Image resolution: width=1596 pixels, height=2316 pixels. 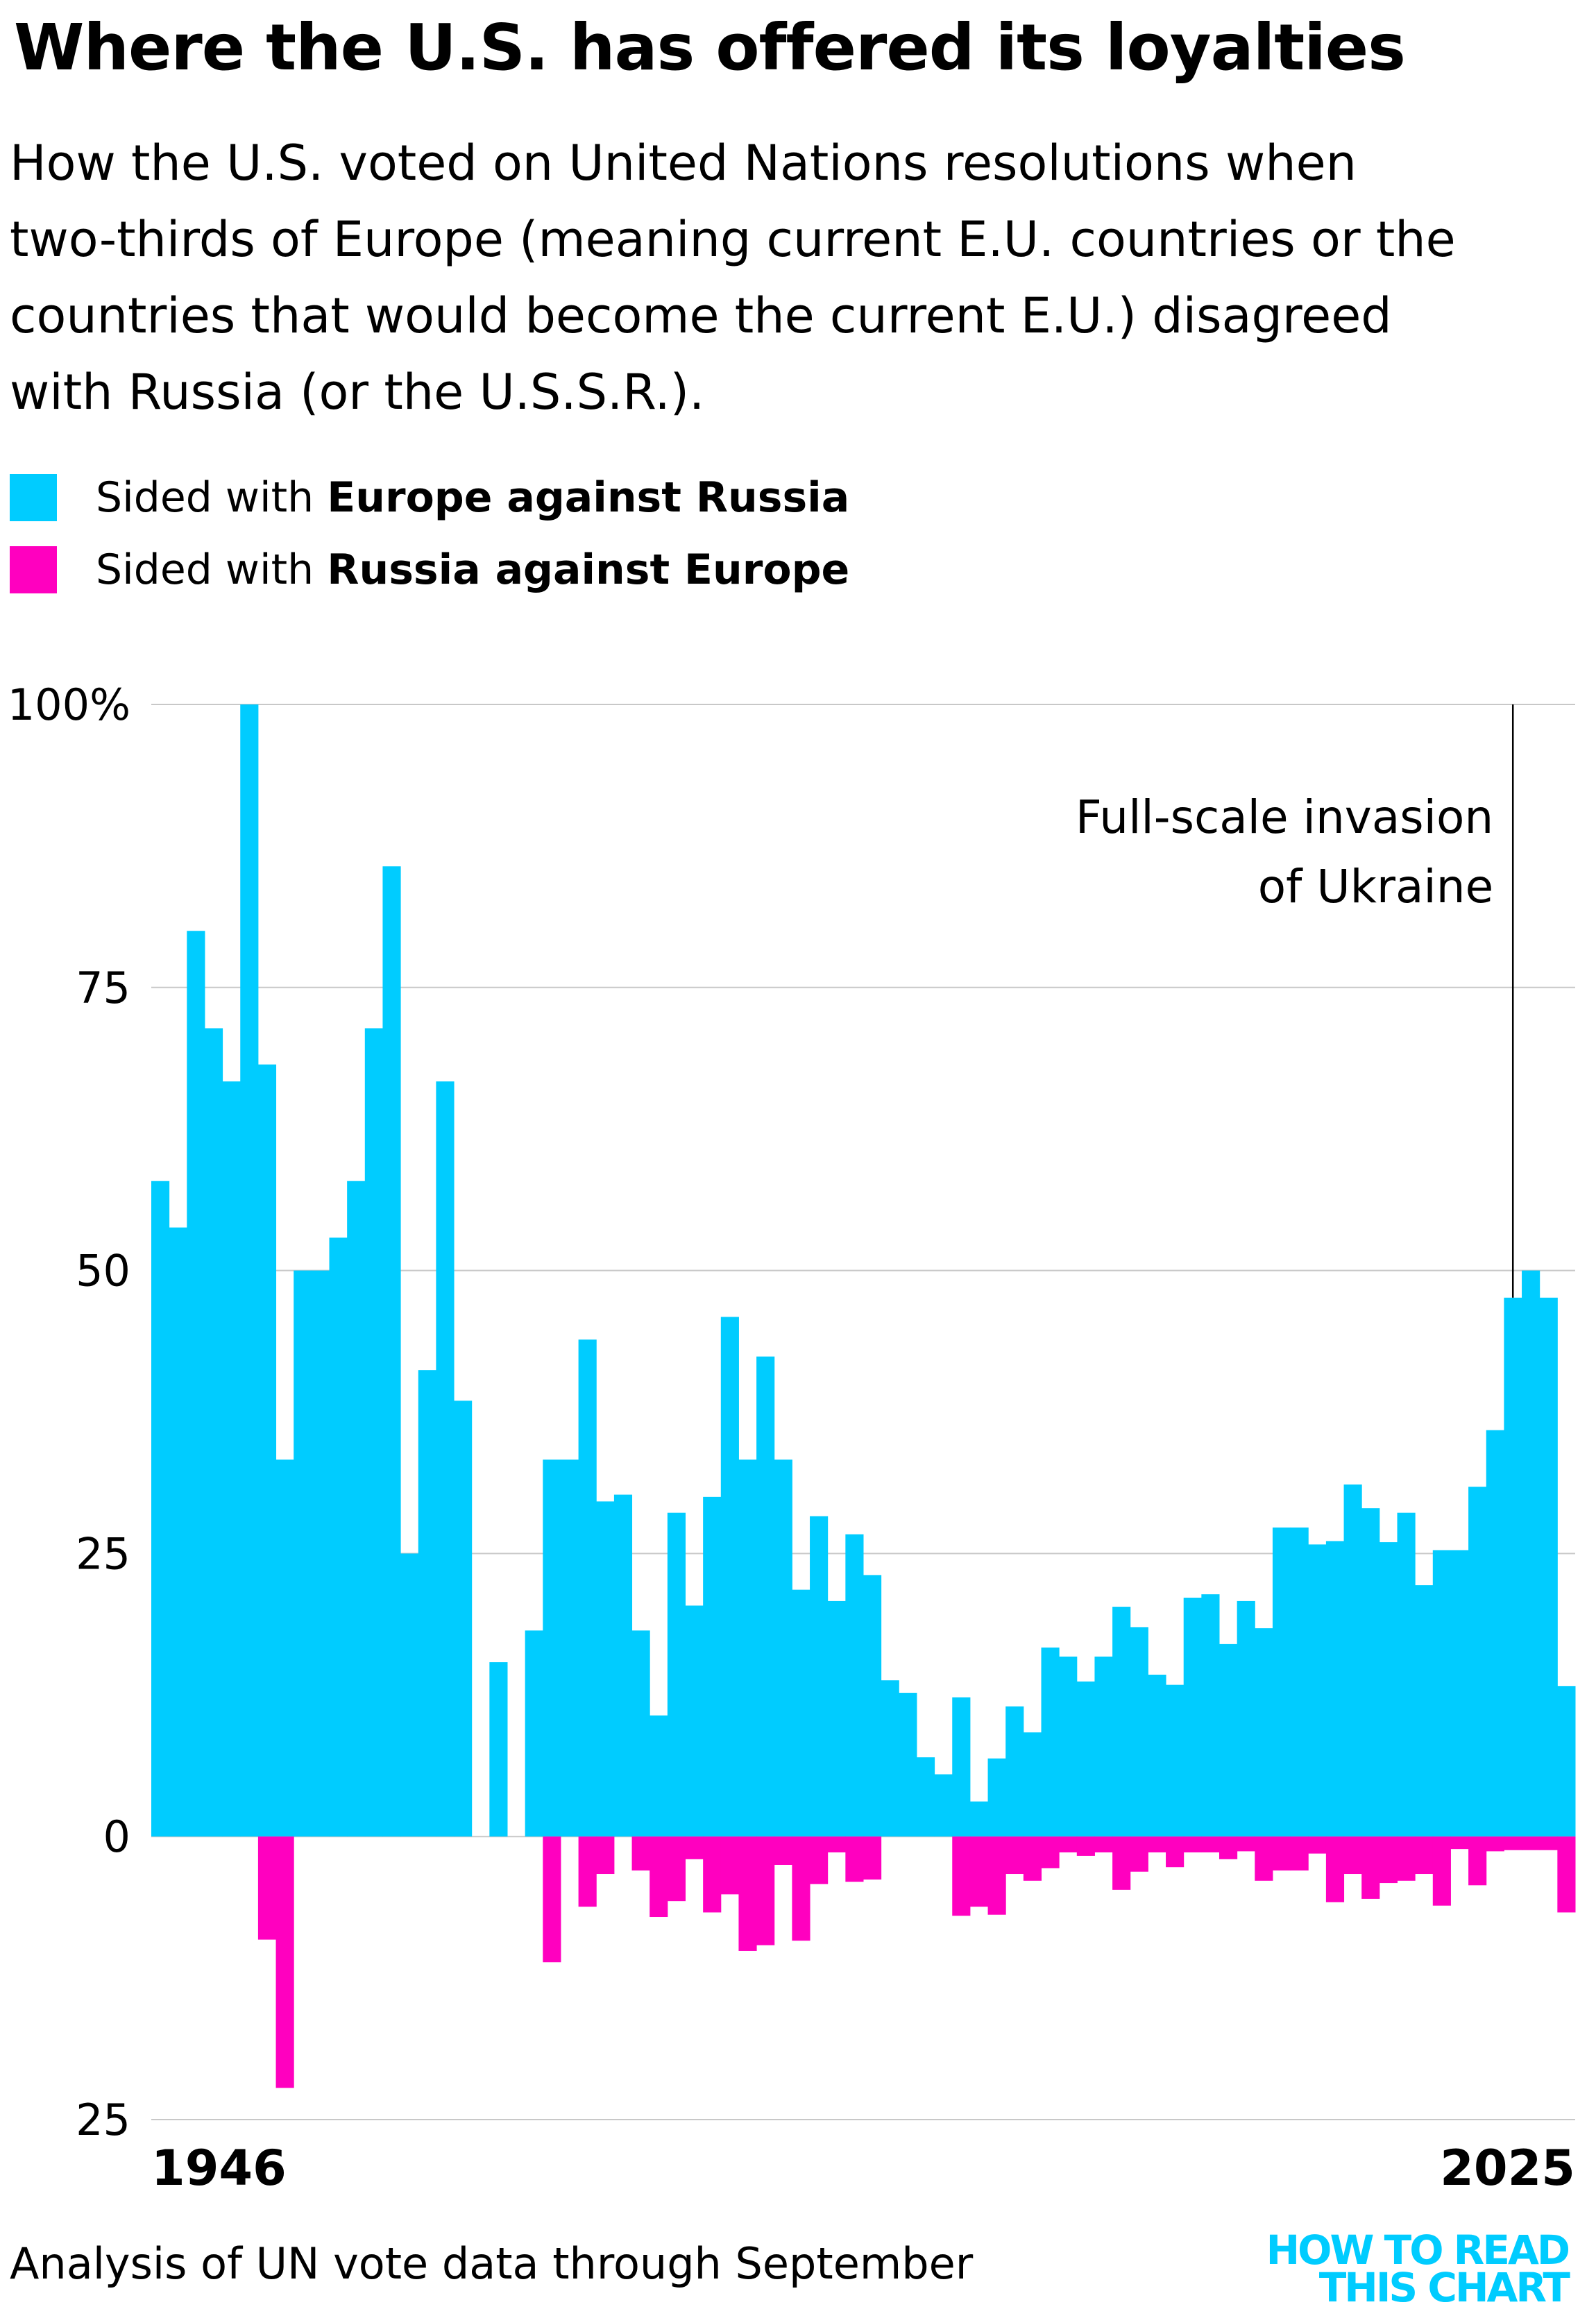 What do you see at coordinates (1317, 1690) in the screenshot?
I see `bar-europe-2011` at bounding box center [1317, 1690].